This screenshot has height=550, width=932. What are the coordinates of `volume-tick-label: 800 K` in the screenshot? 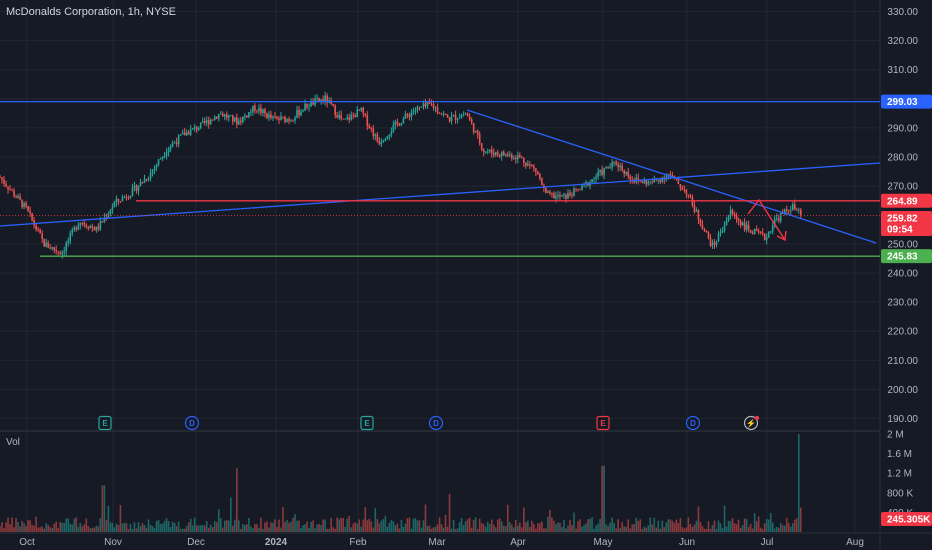 It's located at (900, 493).